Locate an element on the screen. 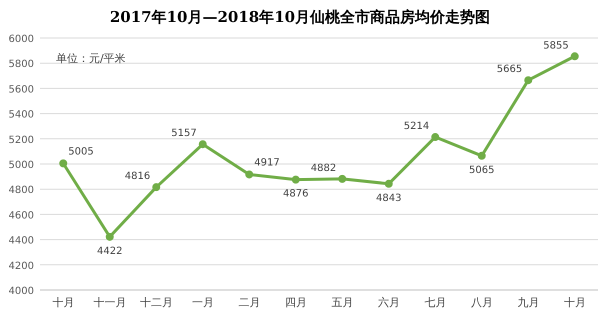  y-tick-label: 4200 is located at coordinates (21, 266).